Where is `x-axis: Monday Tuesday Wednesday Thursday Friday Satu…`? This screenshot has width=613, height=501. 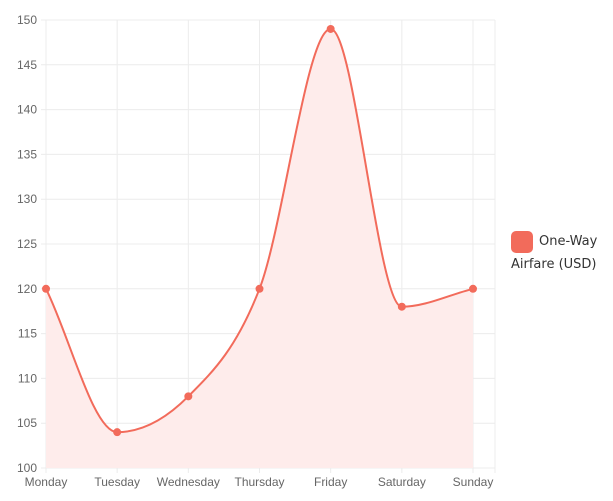 x-axis: Monday Tuesday Wednesday Thursday Friday Satu… is located at coordinates (259, 482).